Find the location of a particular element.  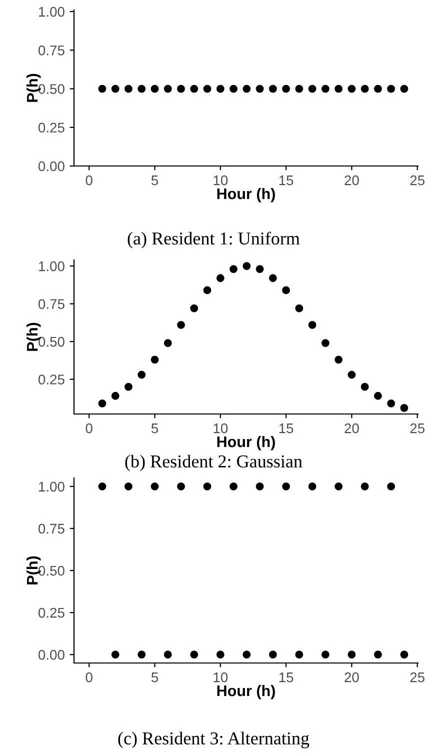

text: (c) Resident 3: Alternating is located at coordinates (214, 740).